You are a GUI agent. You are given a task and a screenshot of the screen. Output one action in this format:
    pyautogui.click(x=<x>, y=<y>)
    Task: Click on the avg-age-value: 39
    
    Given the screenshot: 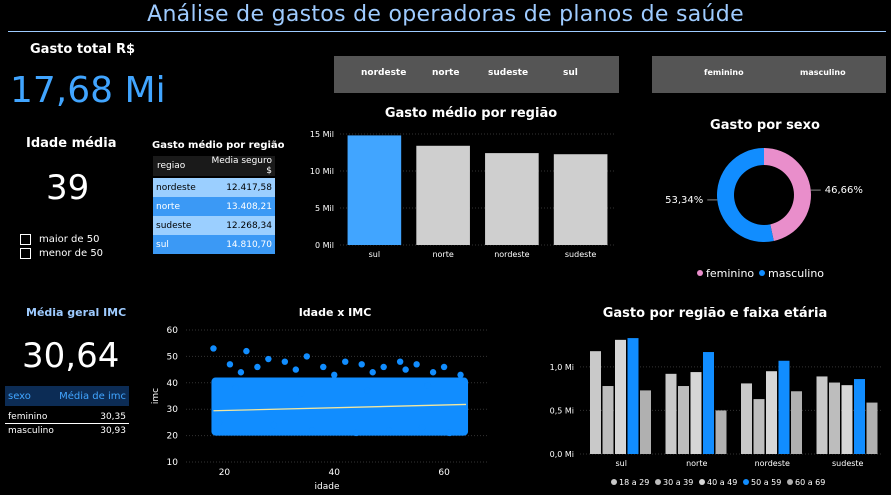 What is the action you would take?
    pyautogui.click(x=68, y=188)
    